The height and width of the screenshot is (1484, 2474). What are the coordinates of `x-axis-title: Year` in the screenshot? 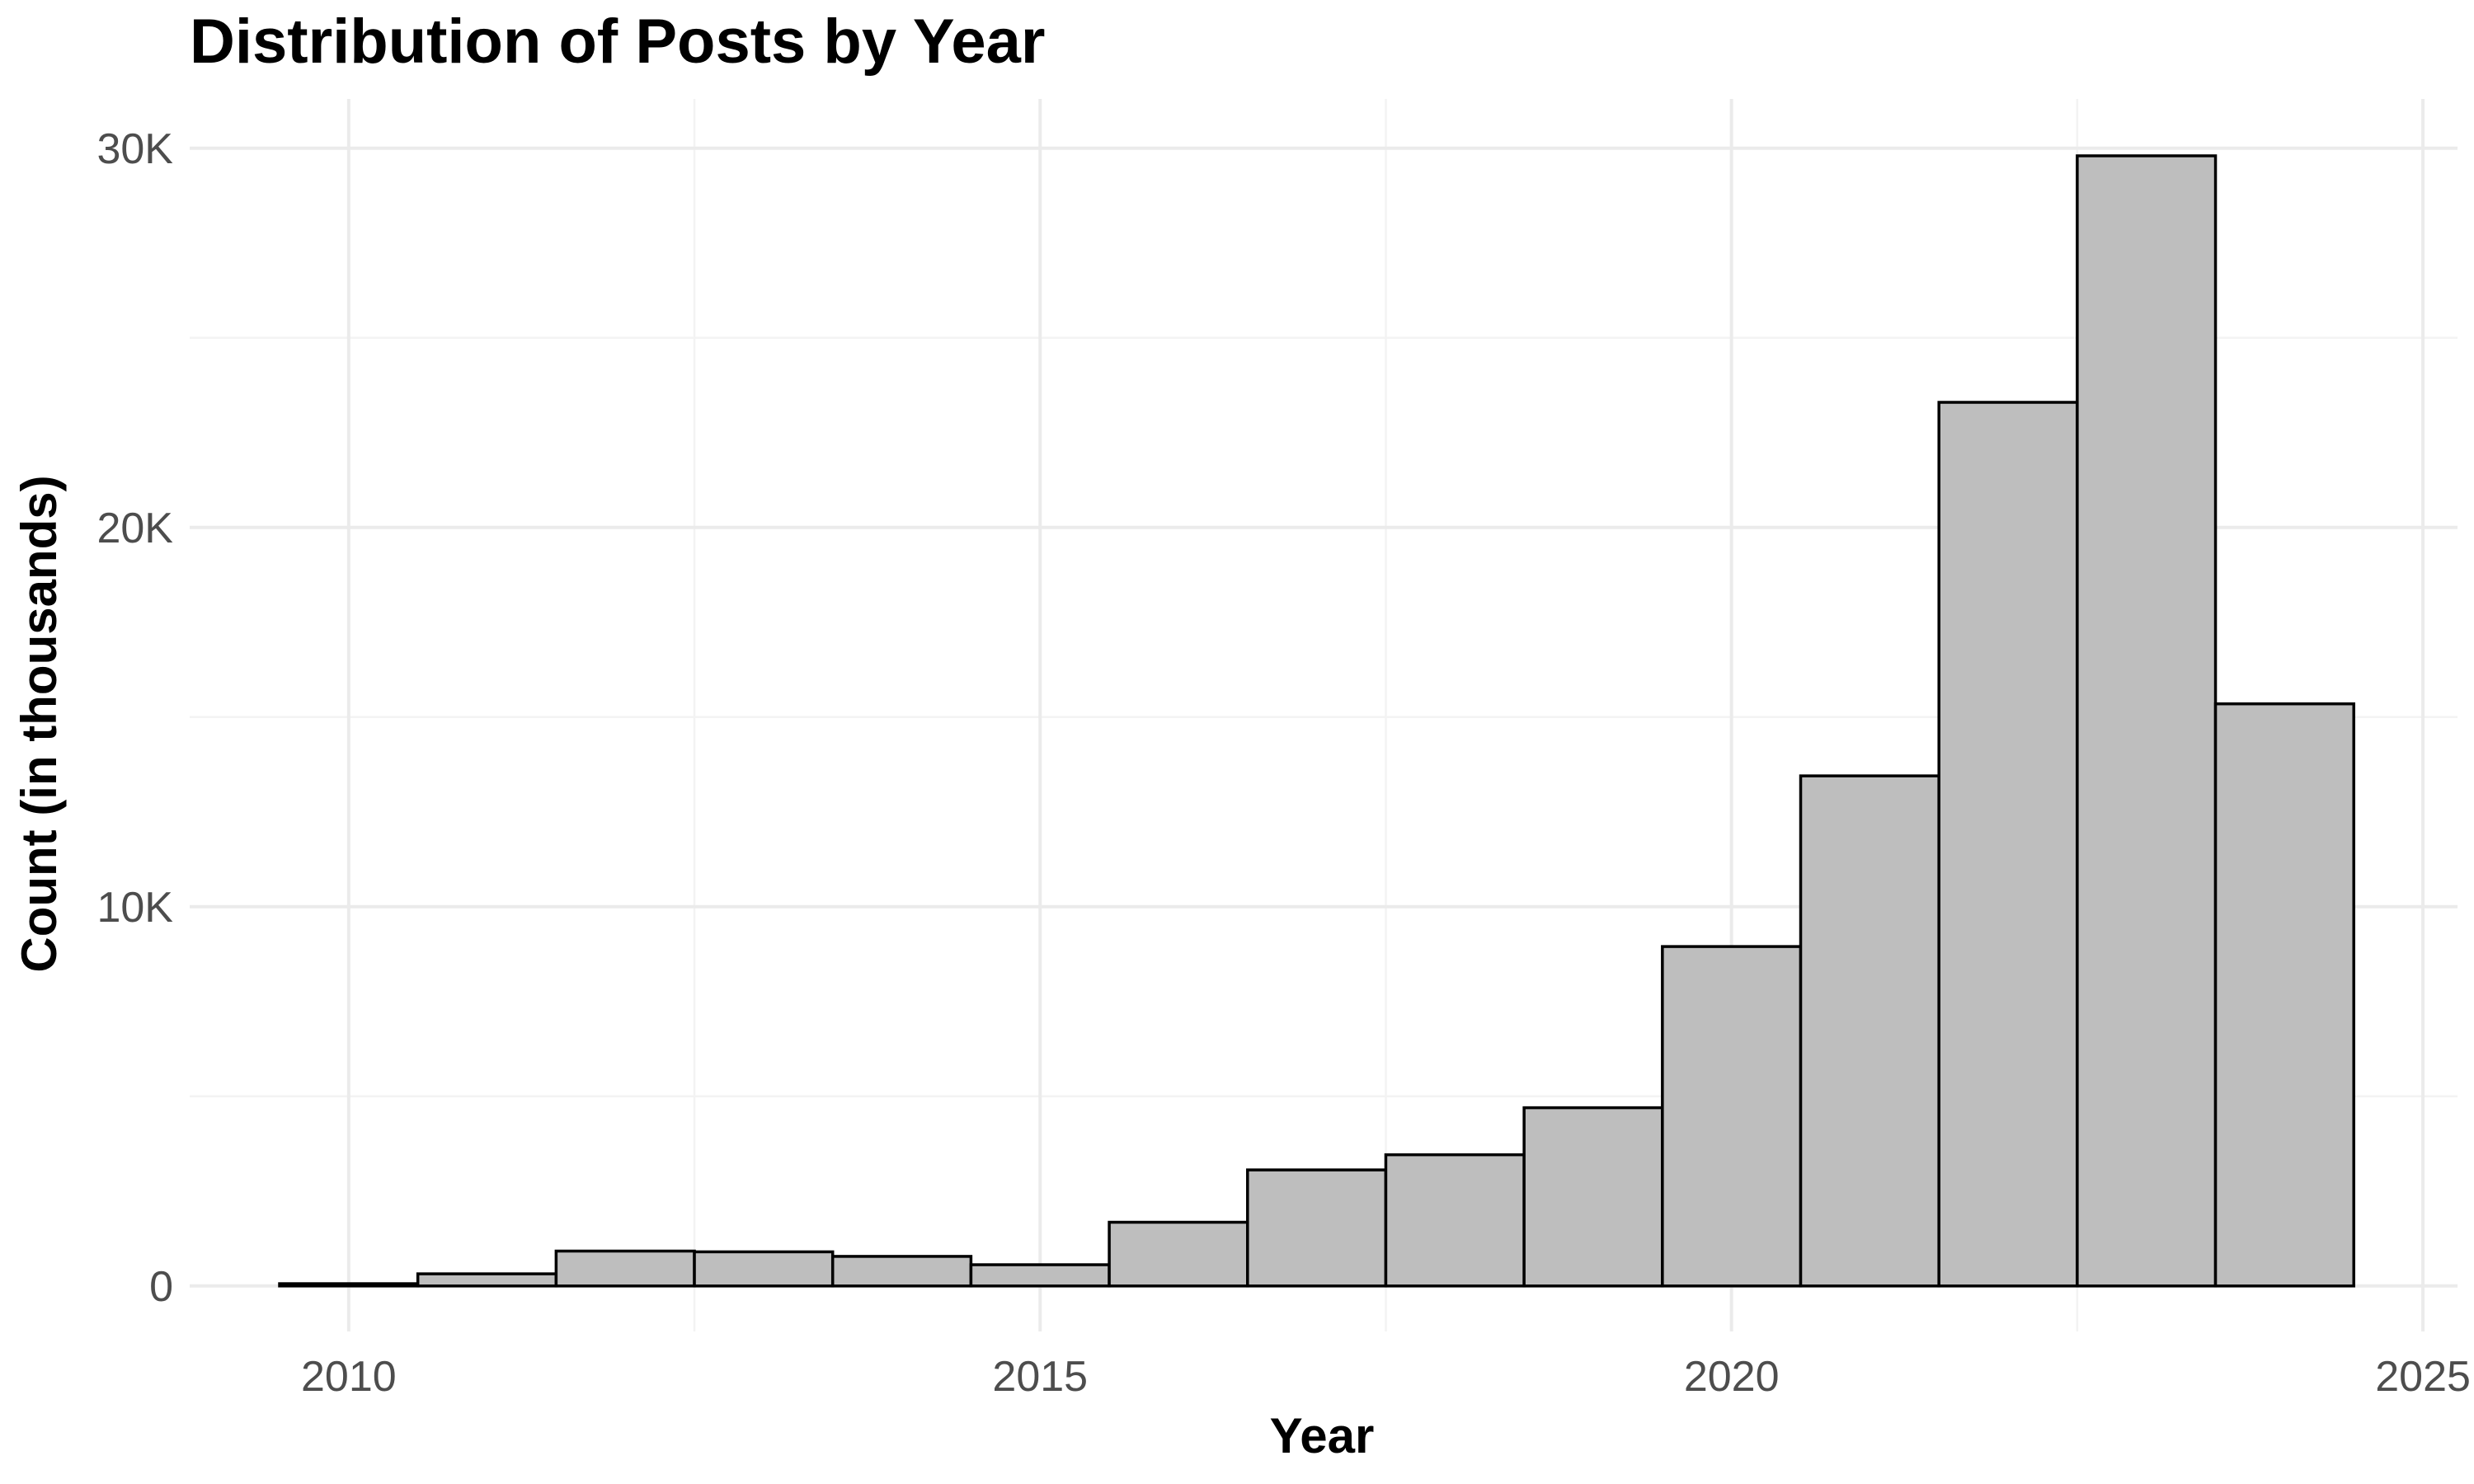 It's located at (1322, 1435).